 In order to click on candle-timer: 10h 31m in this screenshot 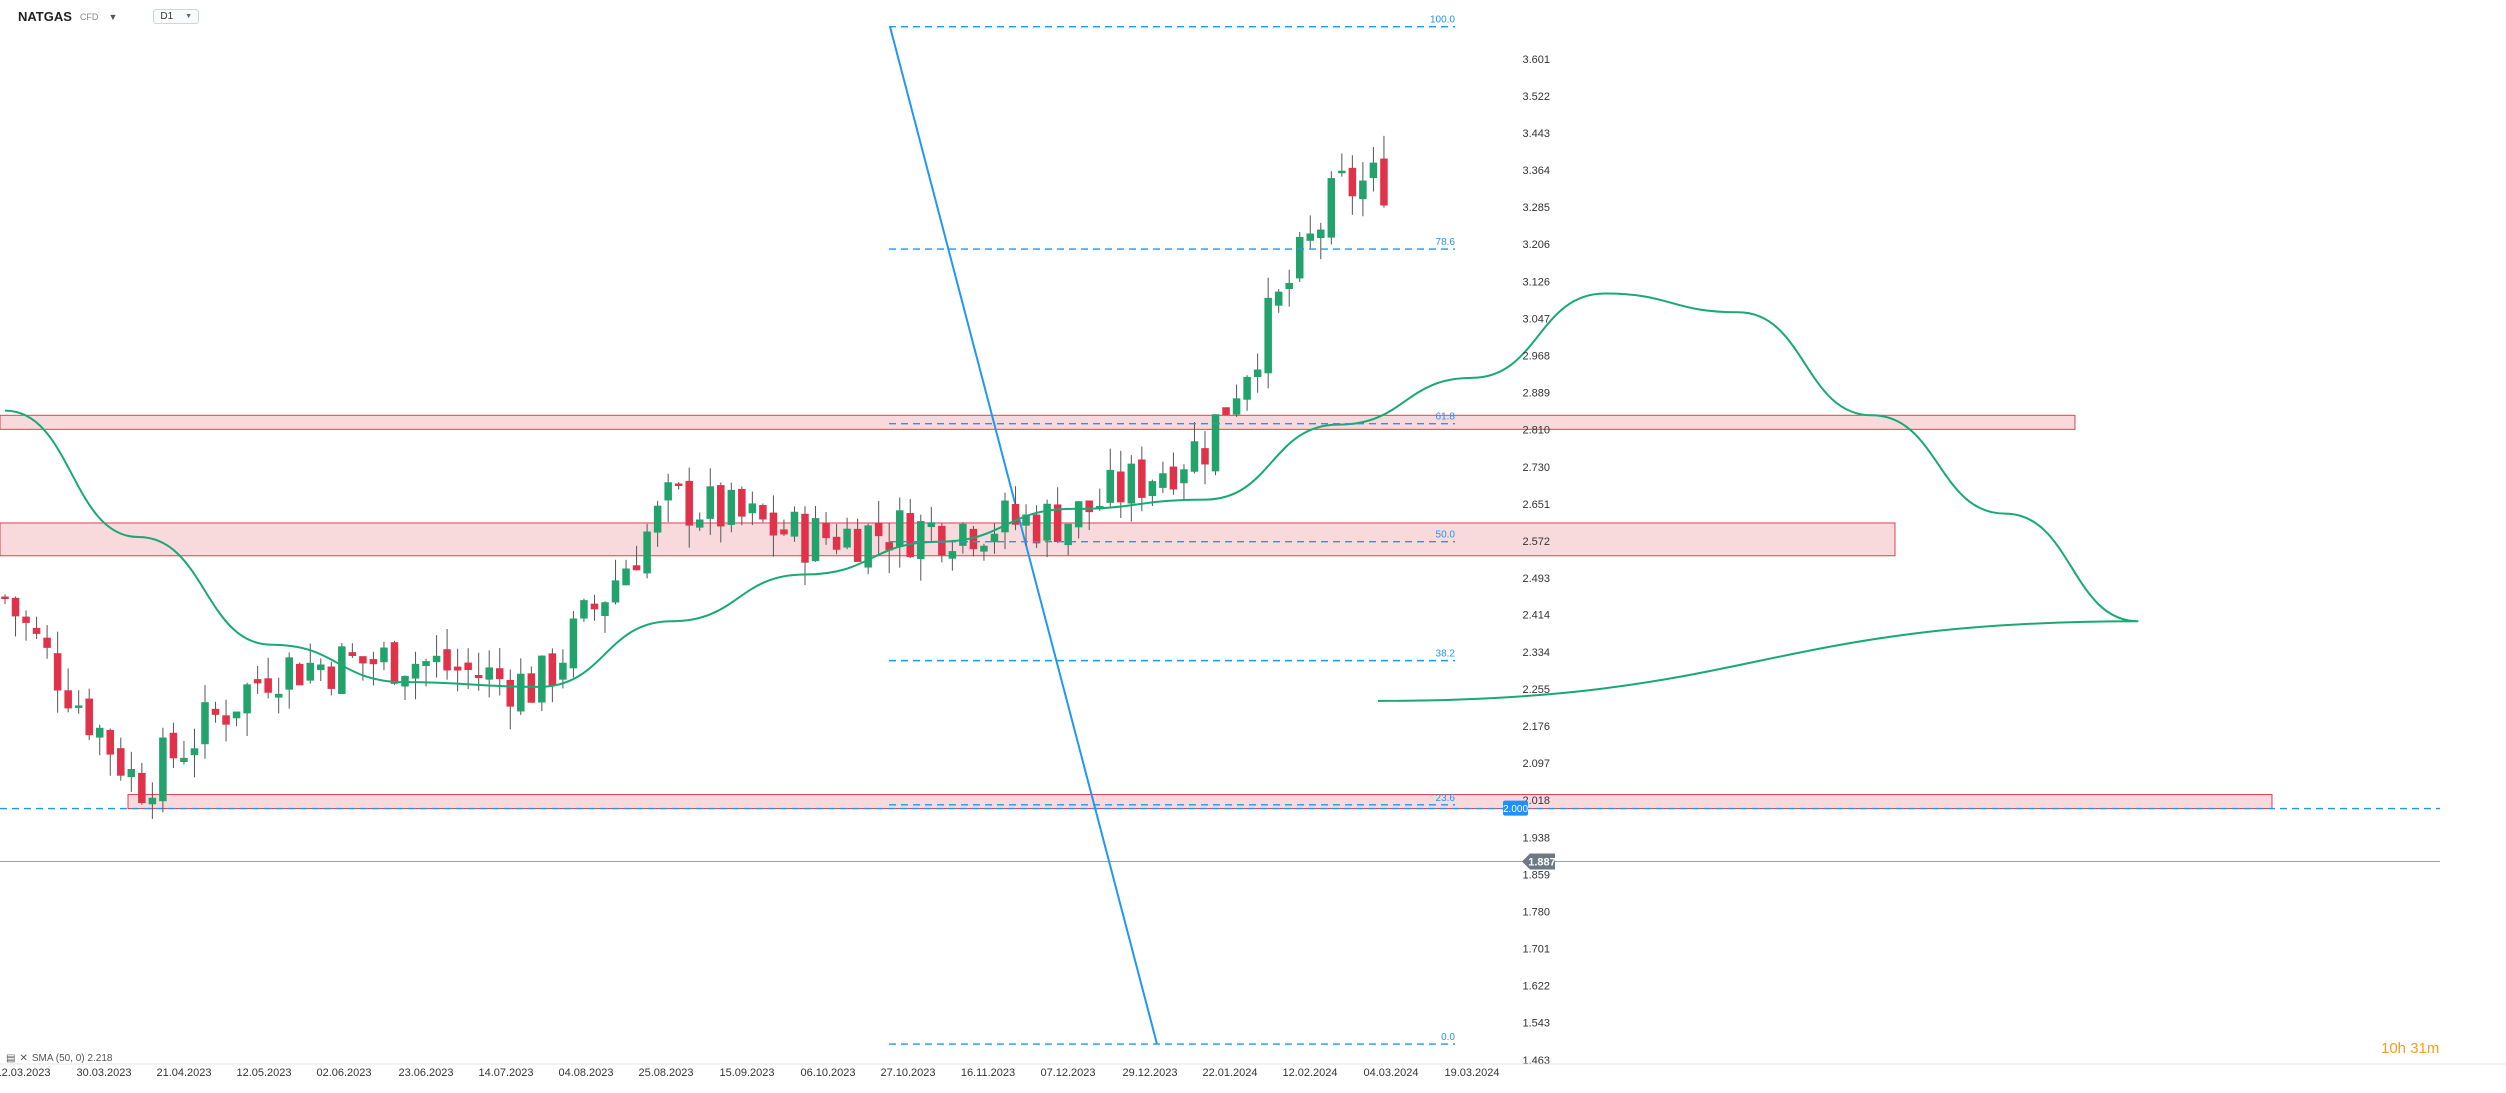, I will do `click(2410, 1048)`.